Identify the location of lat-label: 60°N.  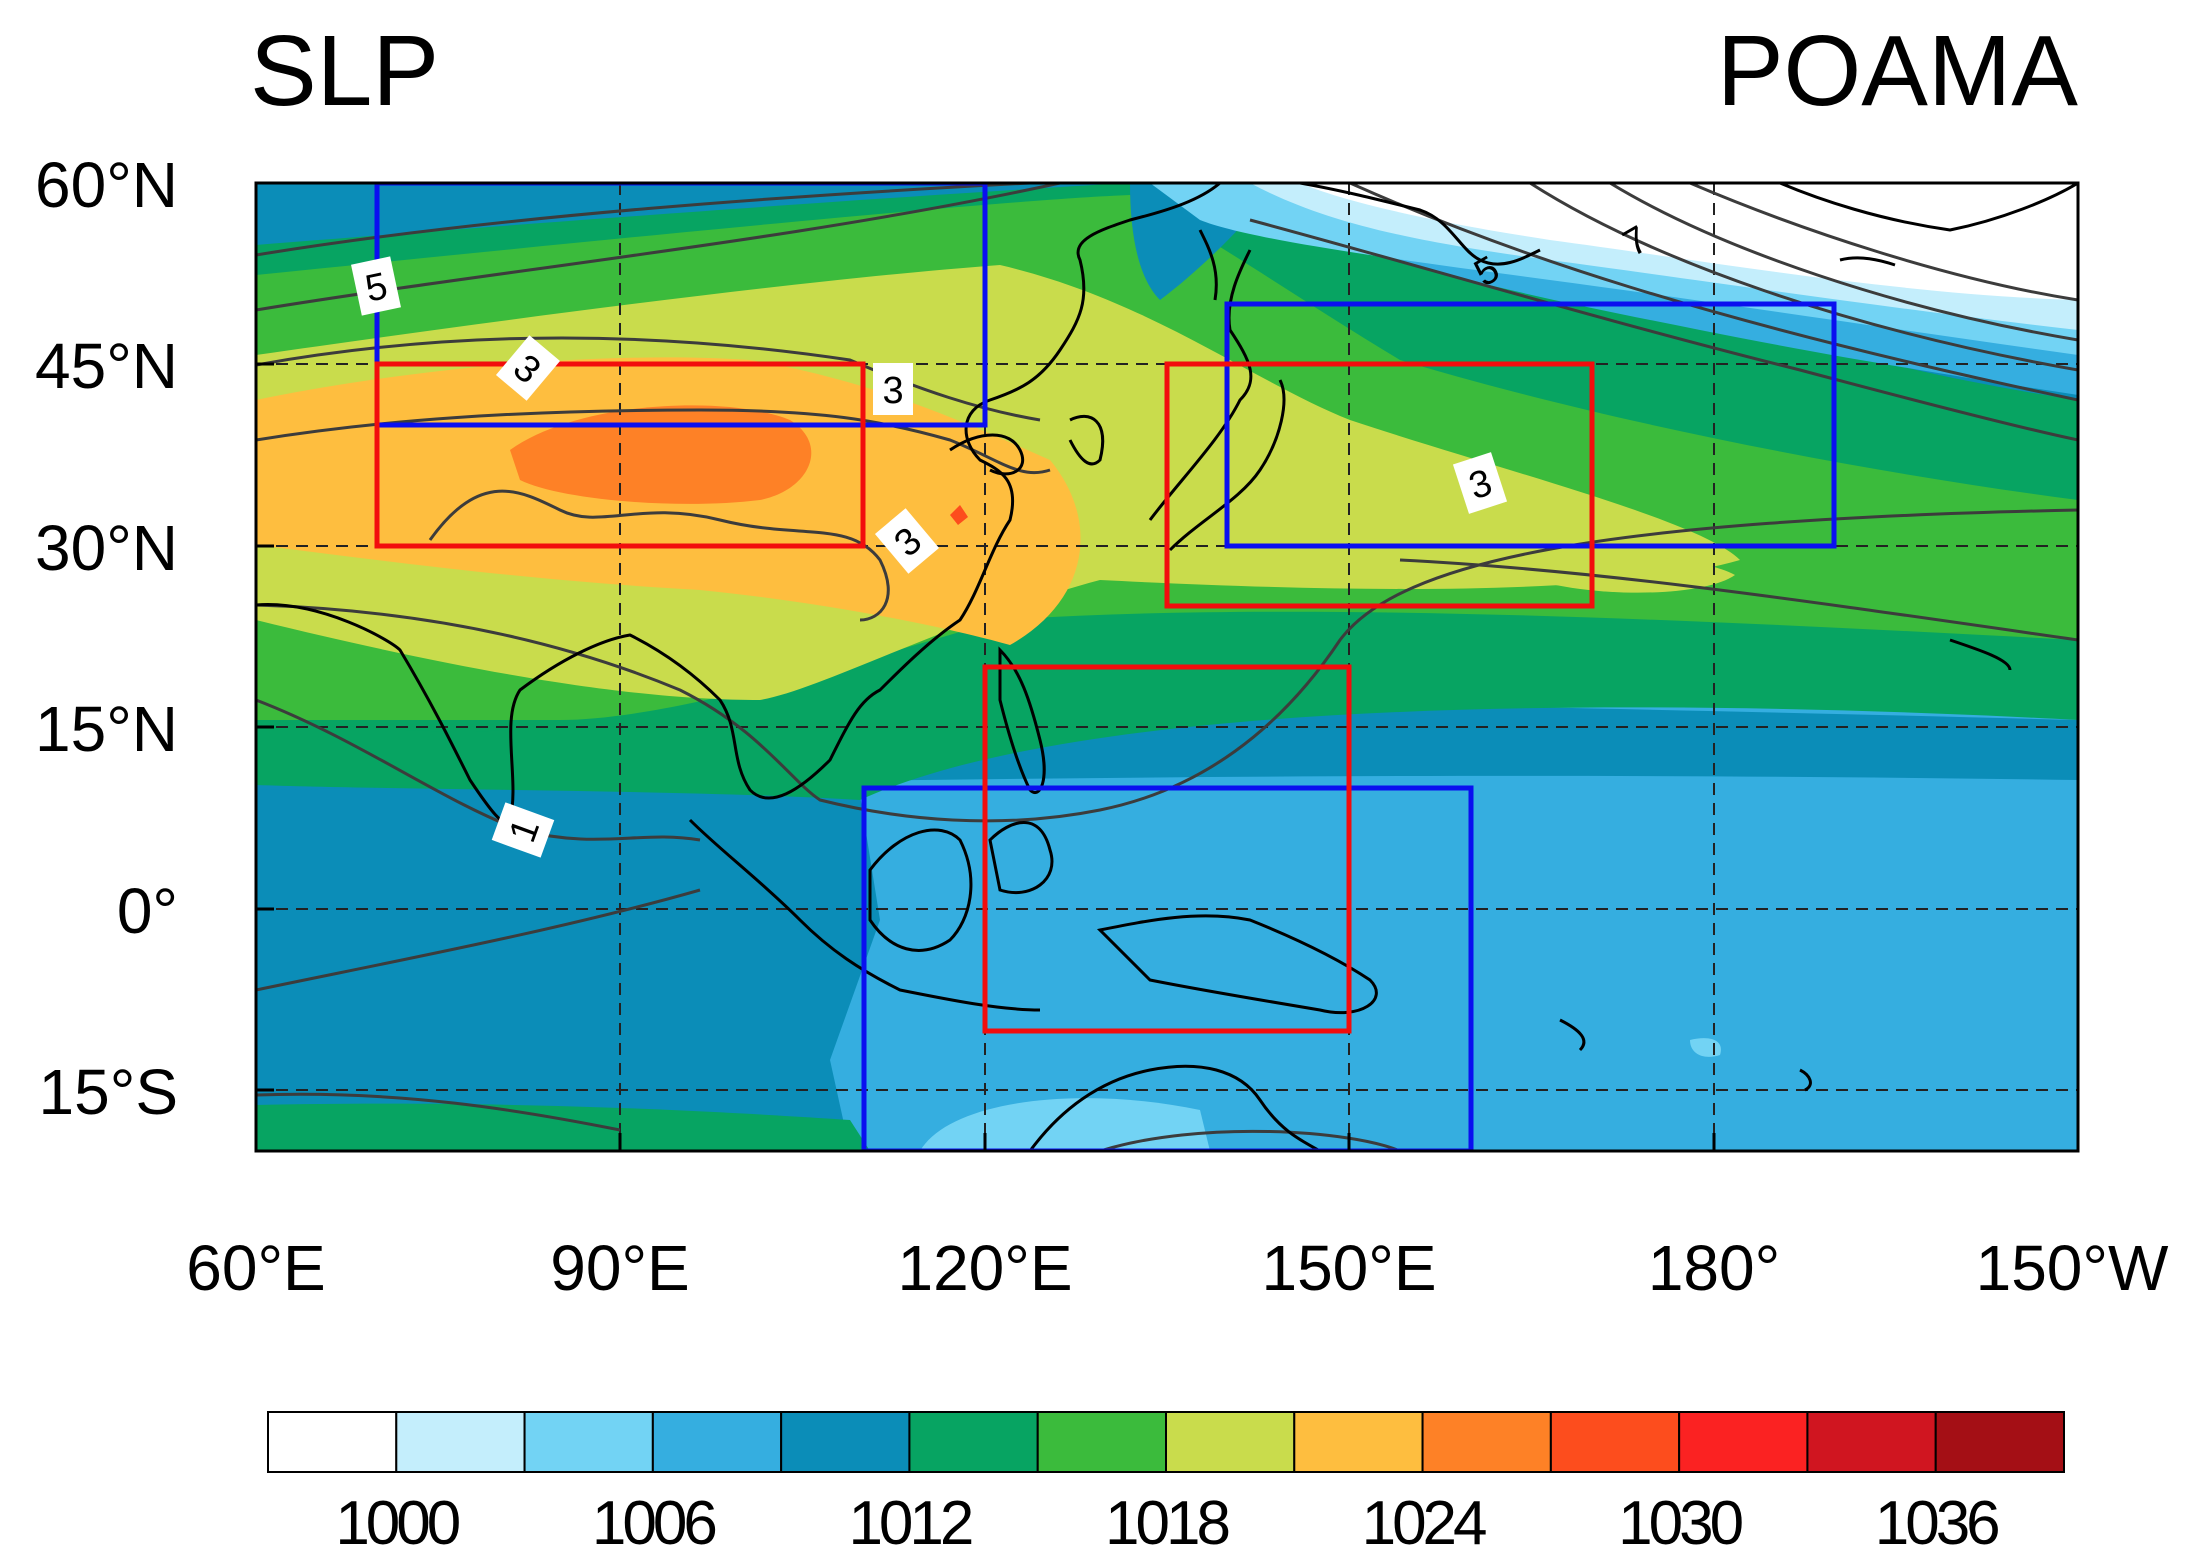
(106, 185).